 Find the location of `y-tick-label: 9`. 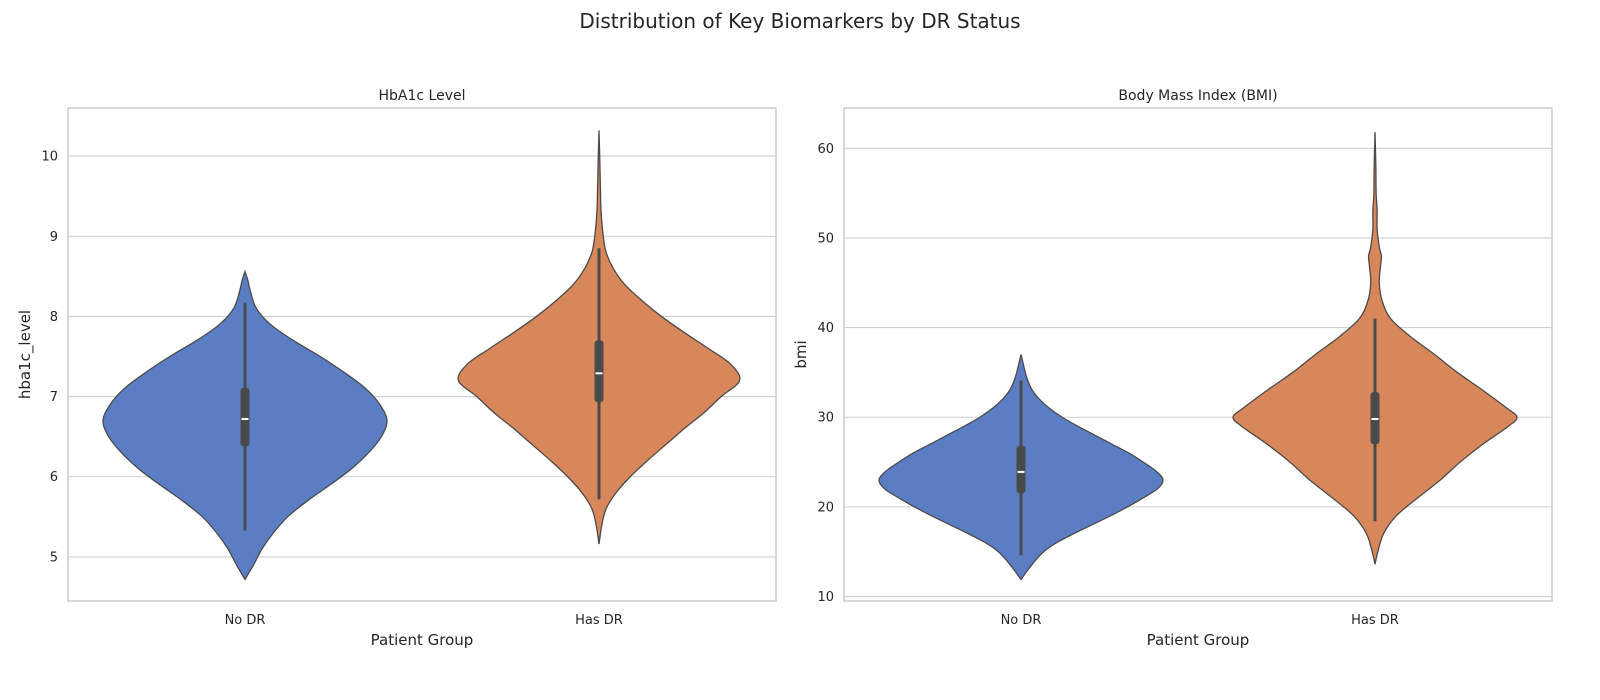

y-tick-label: 9 is located at coordinates (54, 237).